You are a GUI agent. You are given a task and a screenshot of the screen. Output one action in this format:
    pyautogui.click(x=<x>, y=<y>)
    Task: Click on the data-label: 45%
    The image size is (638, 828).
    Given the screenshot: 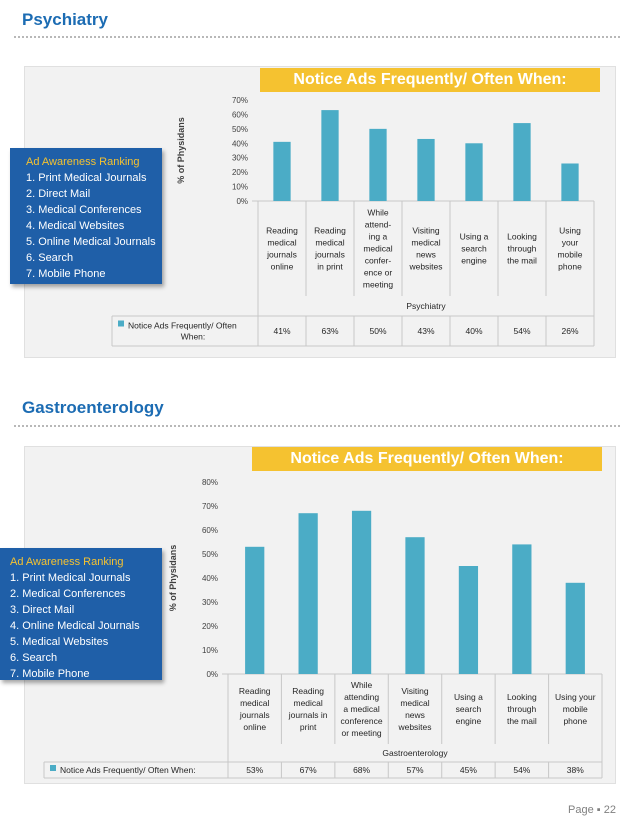 What is the action you would take?
    pyautogui.click(x=468, y=770)
    